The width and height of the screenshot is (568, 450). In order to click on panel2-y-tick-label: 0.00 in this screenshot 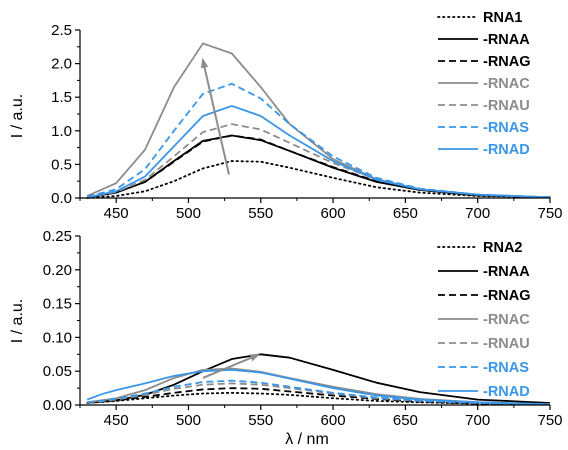, I will do `click(57, 405)`.